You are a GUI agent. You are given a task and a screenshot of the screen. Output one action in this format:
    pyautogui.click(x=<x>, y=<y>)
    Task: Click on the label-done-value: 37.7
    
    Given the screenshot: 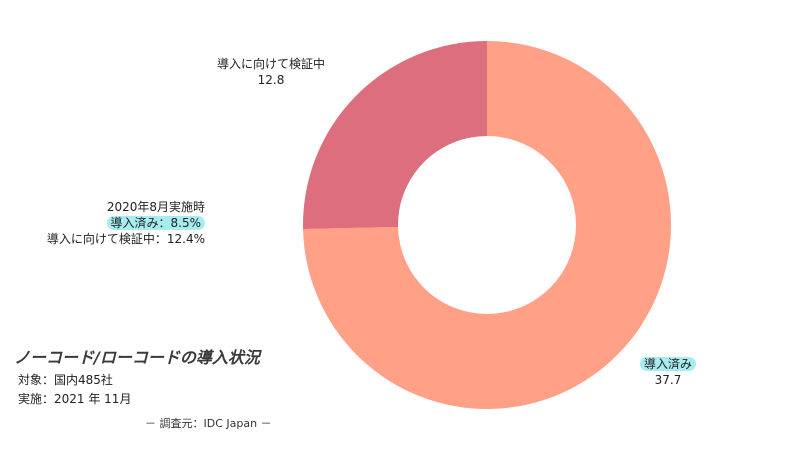 What is the action you would take?
    pyautogui.click(x=668, y=380)
    